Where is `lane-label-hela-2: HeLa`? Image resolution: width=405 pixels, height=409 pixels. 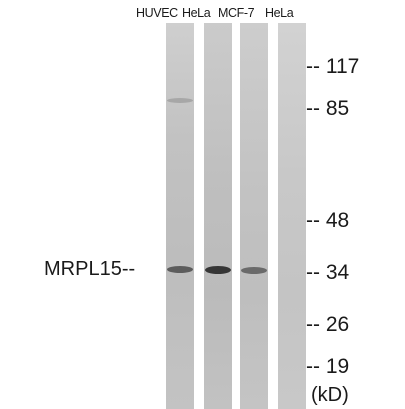 lane-label-hela-2: HeLa is located at coordinates (279, 13).